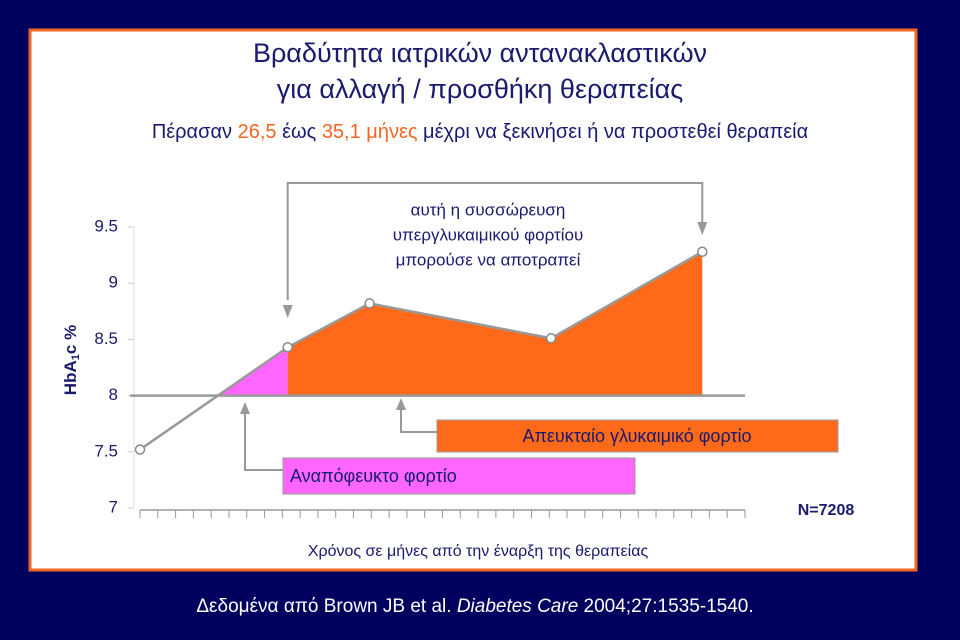  Describe the element at coordinates (488, 234) in the screenshot. I see `annotation: υπεργλυκαιμικού φορτίου` at that location.